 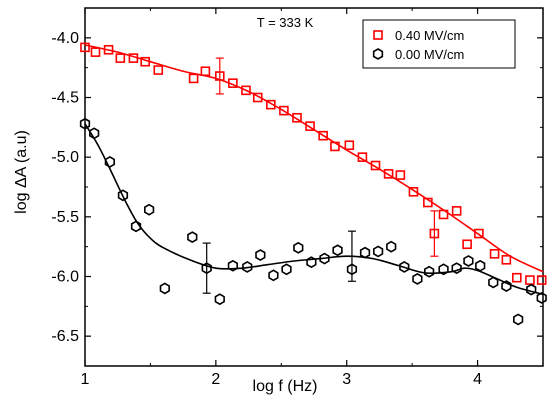 What do you see at coordinates (285, 22) in the screenshot?
I see `temperature-annotation: T = 333 K` at bounding box center [285, 22].